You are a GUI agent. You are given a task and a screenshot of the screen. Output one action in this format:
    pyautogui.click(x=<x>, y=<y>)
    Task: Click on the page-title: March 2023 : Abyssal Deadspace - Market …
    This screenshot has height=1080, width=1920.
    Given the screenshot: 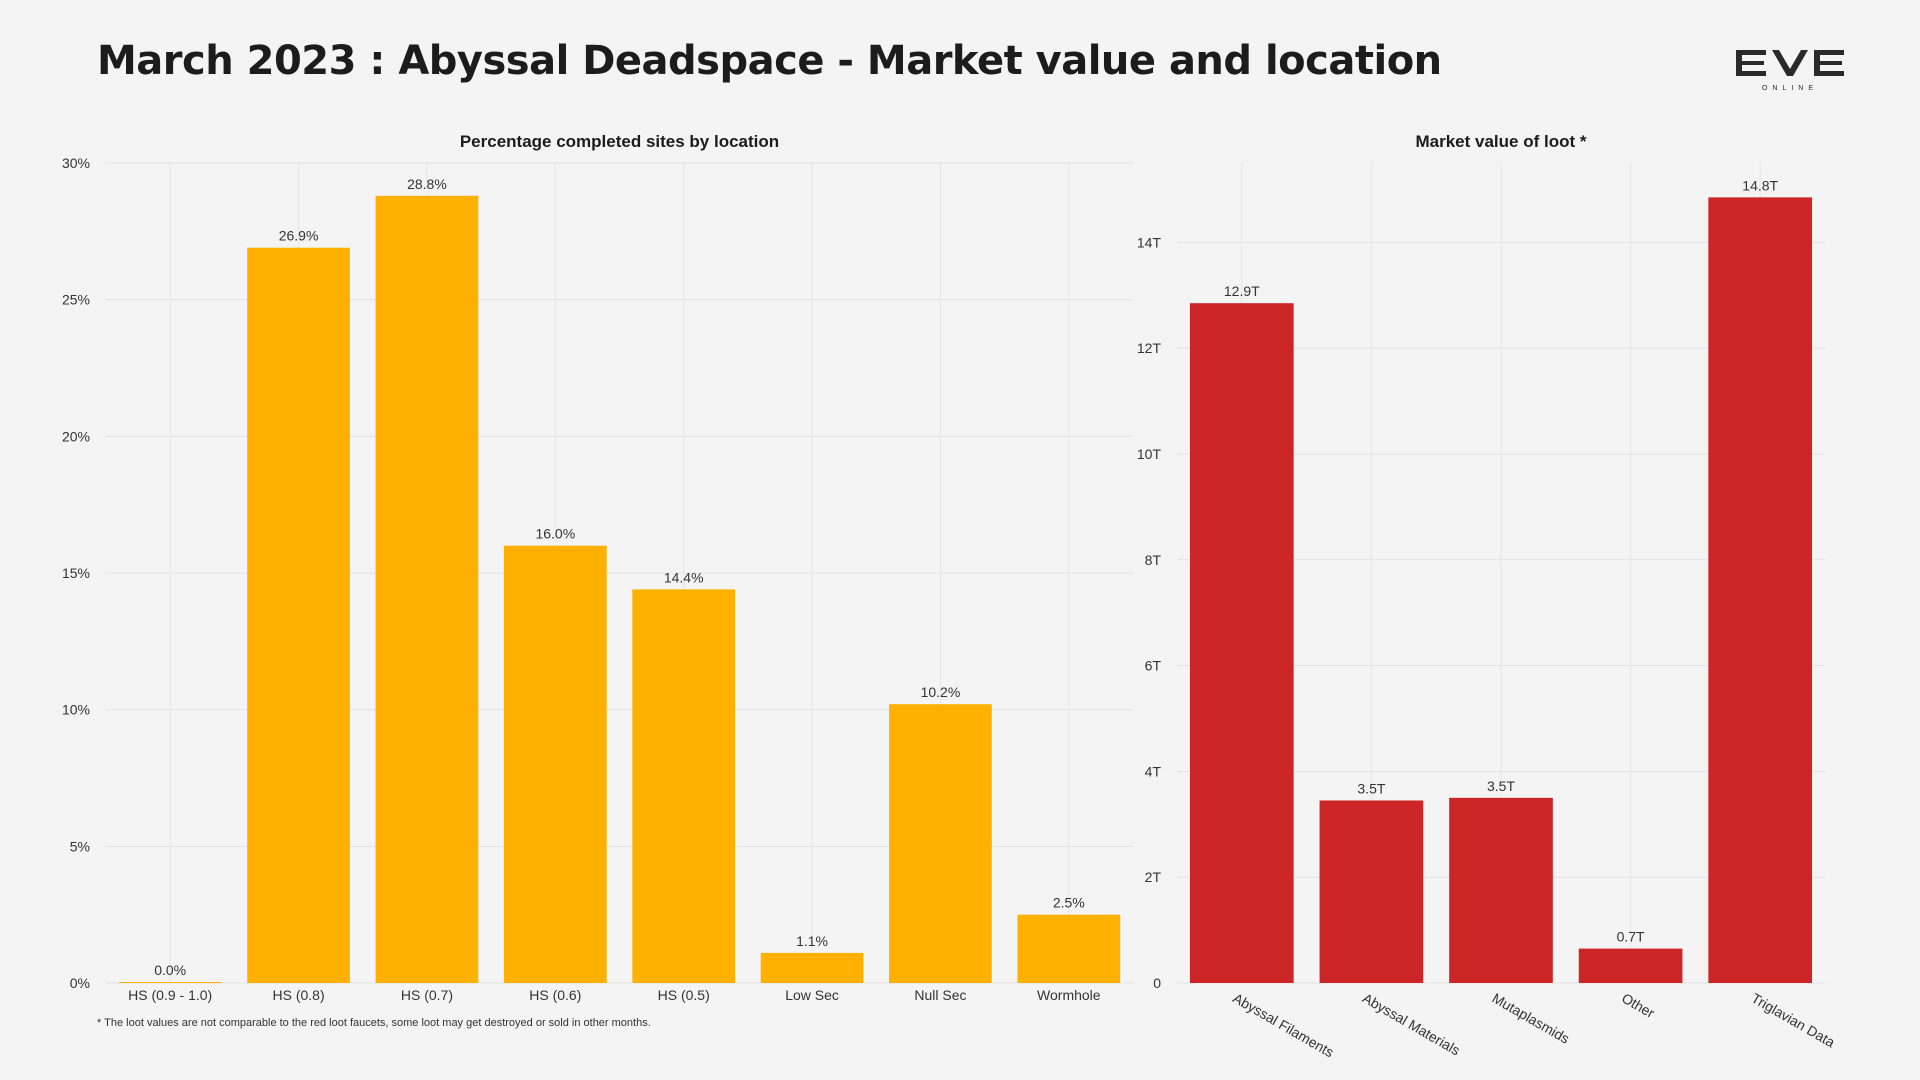 What is the action you would take?
    pyautogui.click(x=769, y=61)
    